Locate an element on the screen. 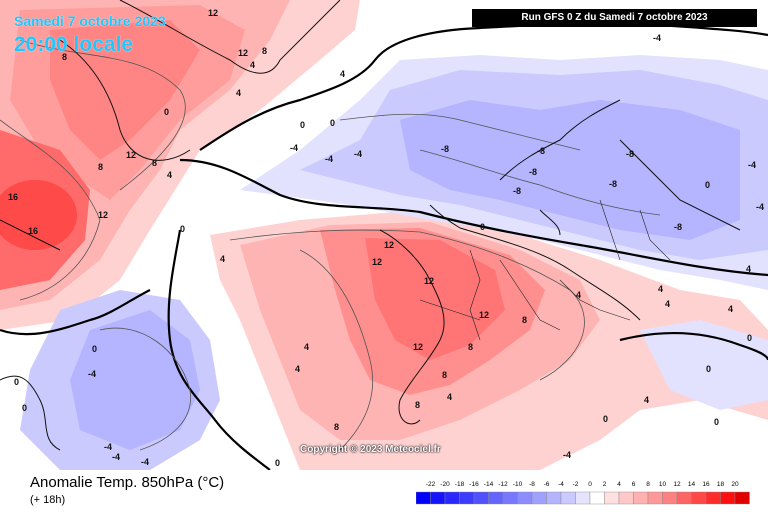 Image resolution: width=768 pixels, height=512 pixels. colorbar-tick: 8 is located at coordinates (648, 484).